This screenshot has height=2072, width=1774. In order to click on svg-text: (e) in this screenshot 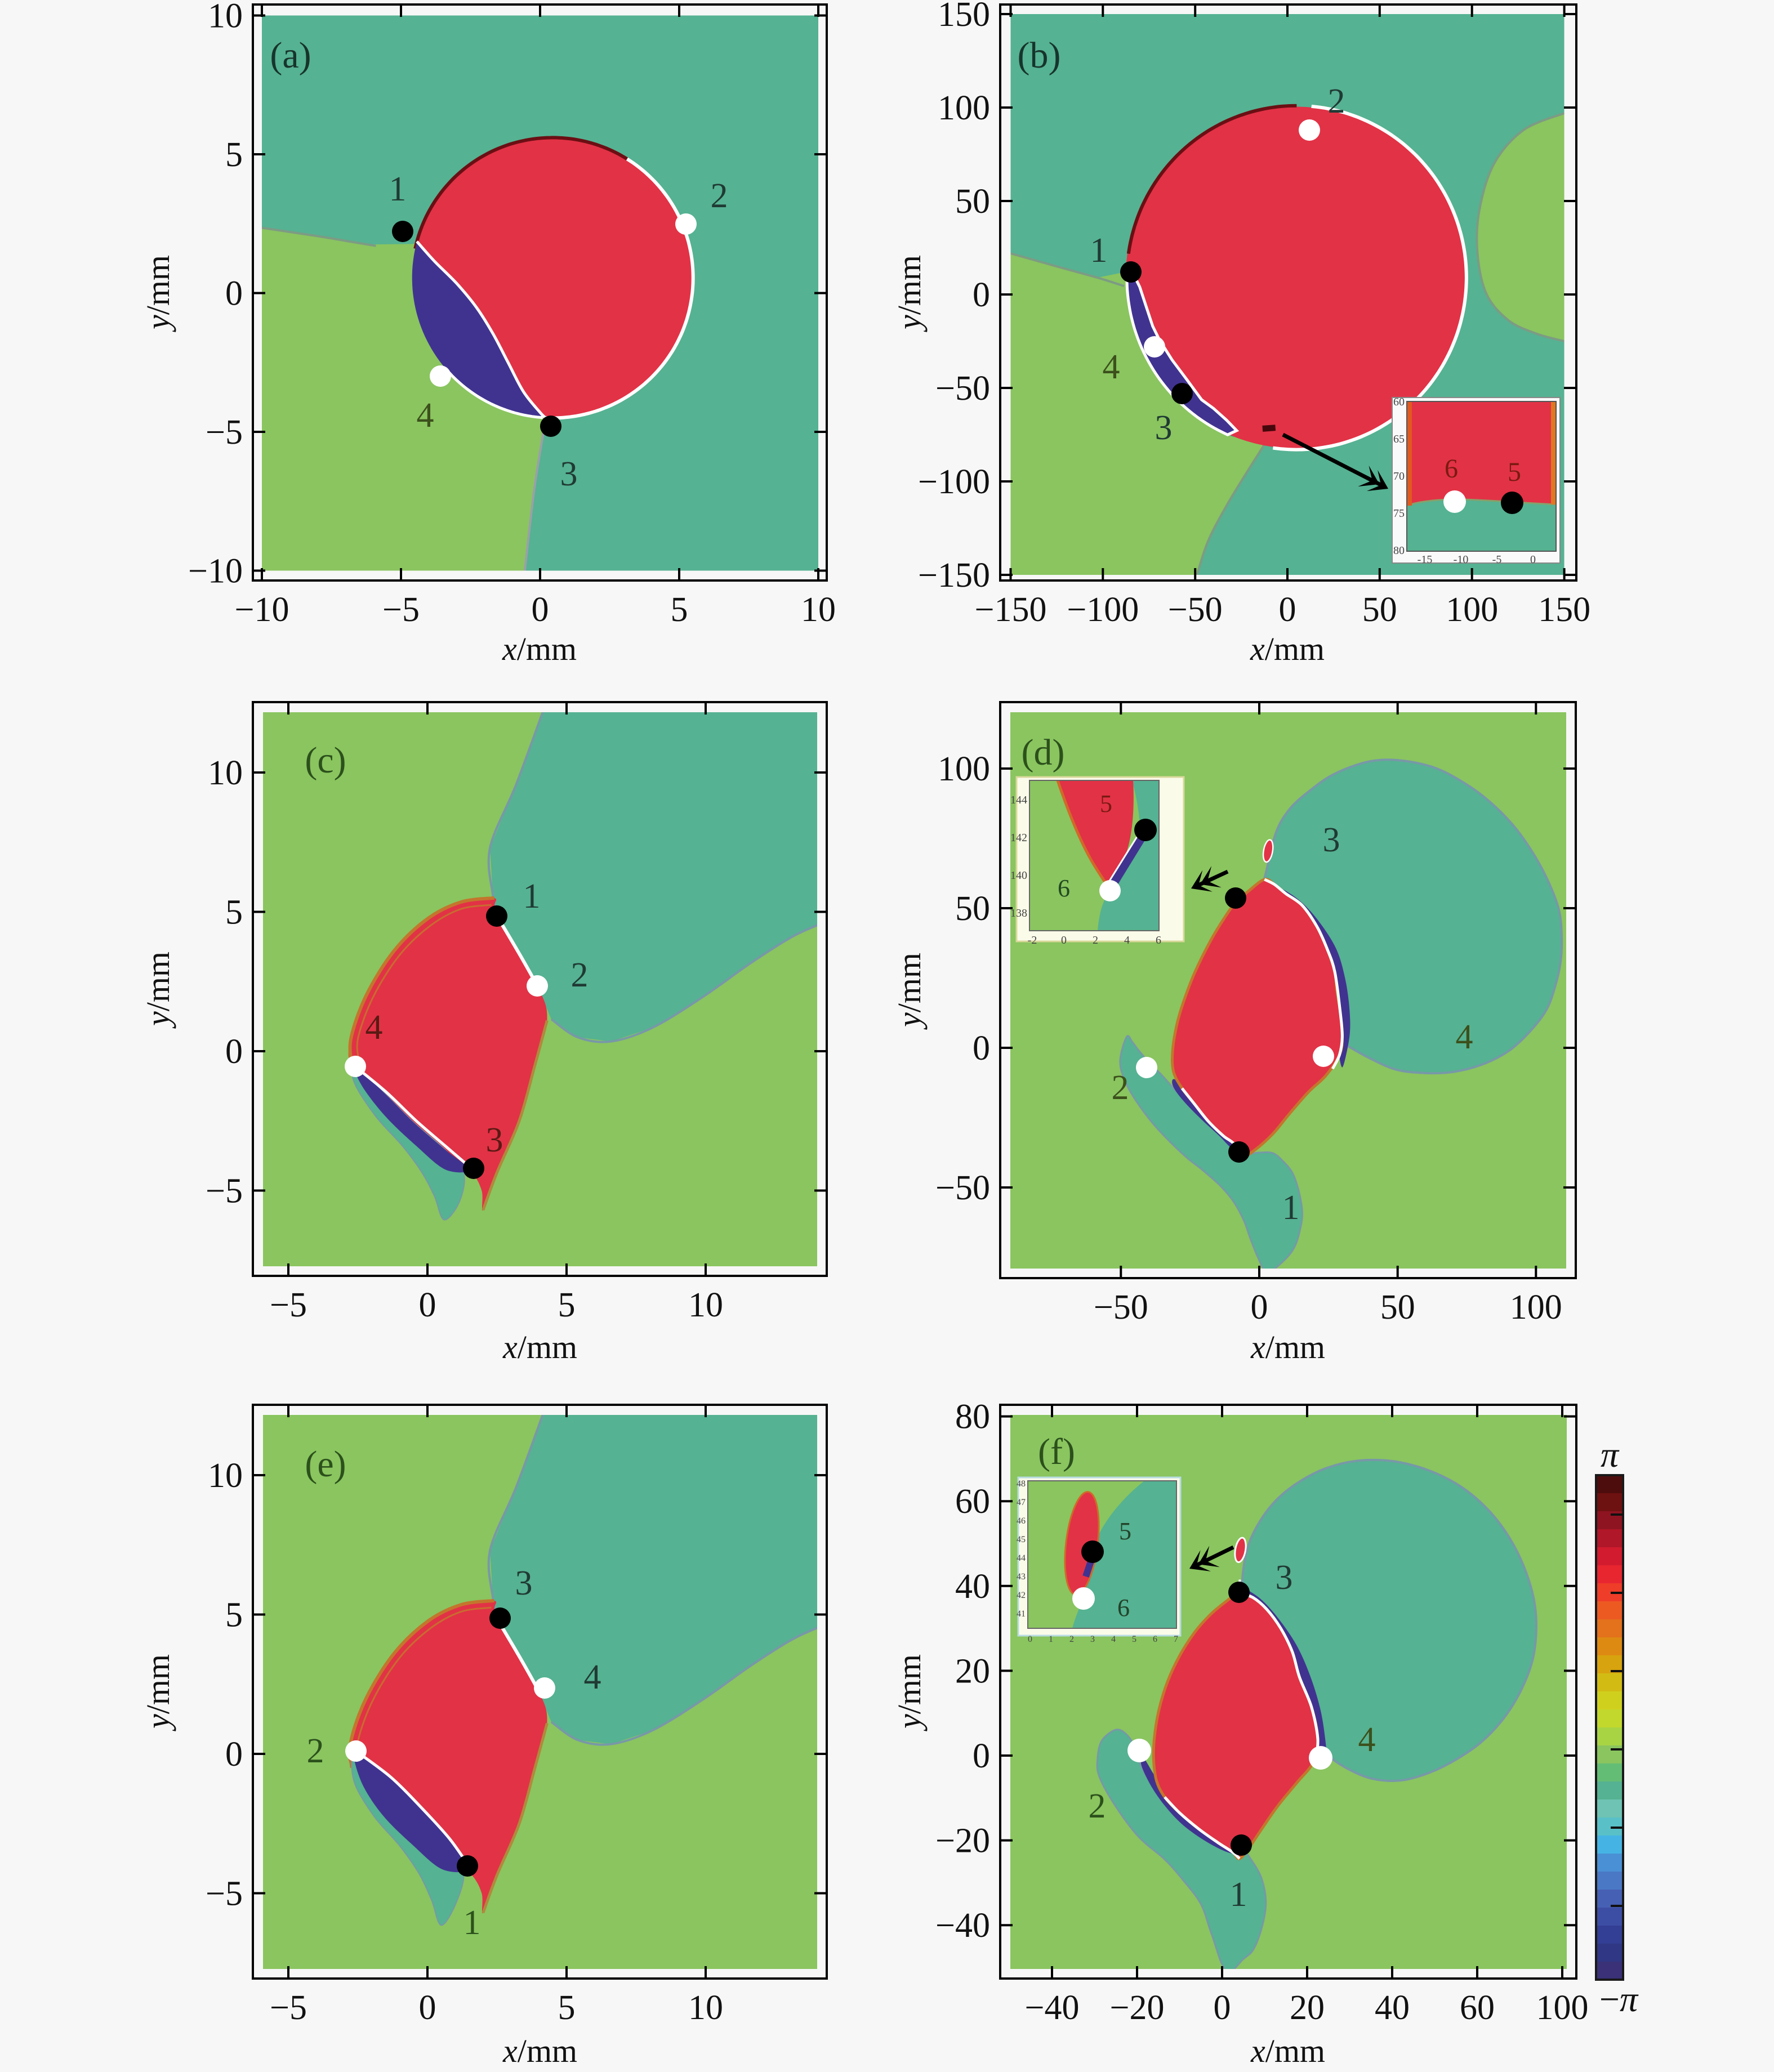, I will do `click(325, 1464)`.